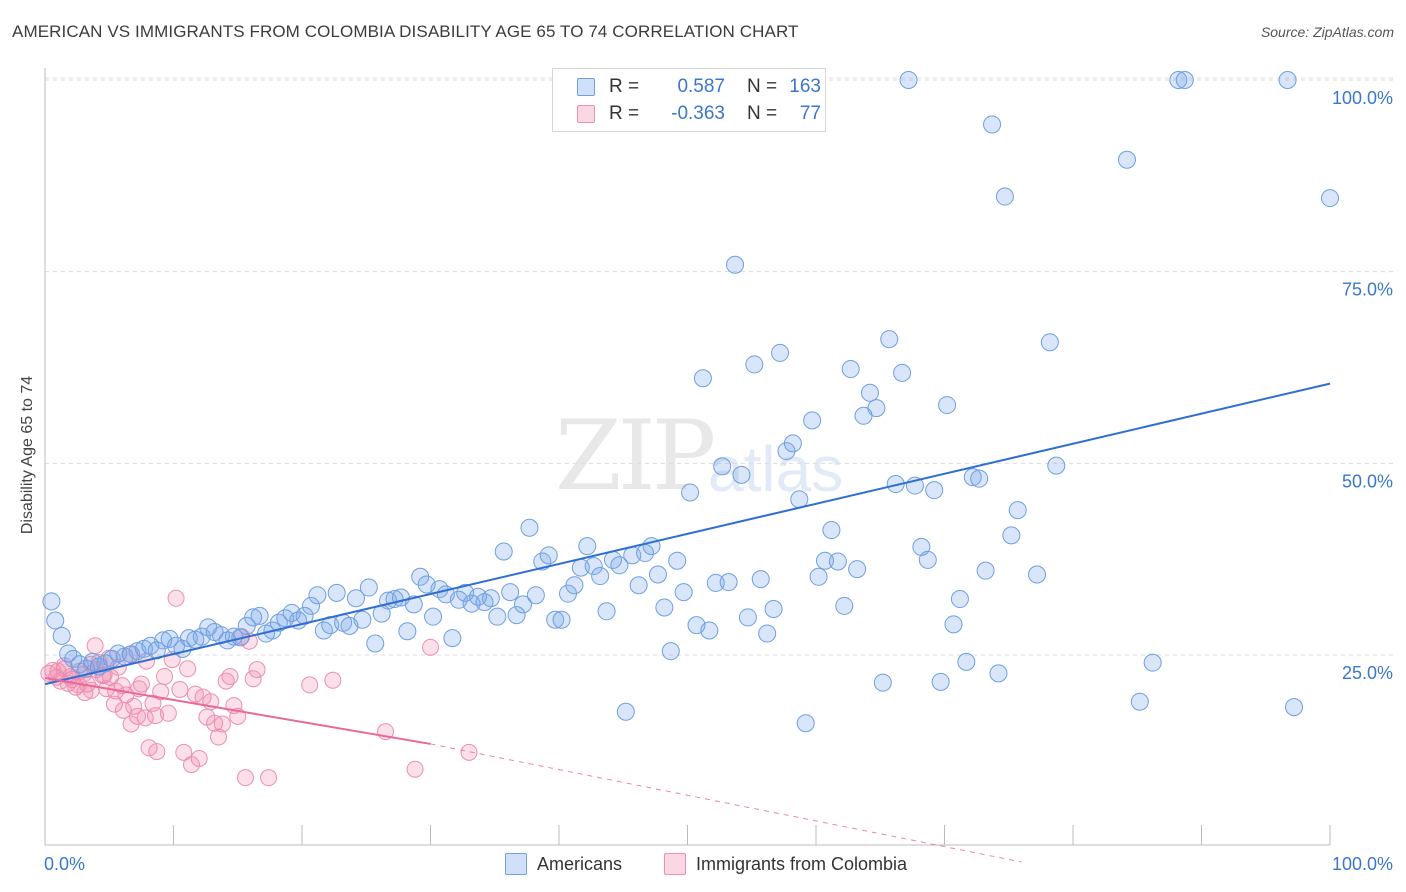 This screenshot has width=1406, height=892. Describe the element at coordinates (580, 863) in the screenshot. I see `bottom-legend-label-americans: Americans` at that location.